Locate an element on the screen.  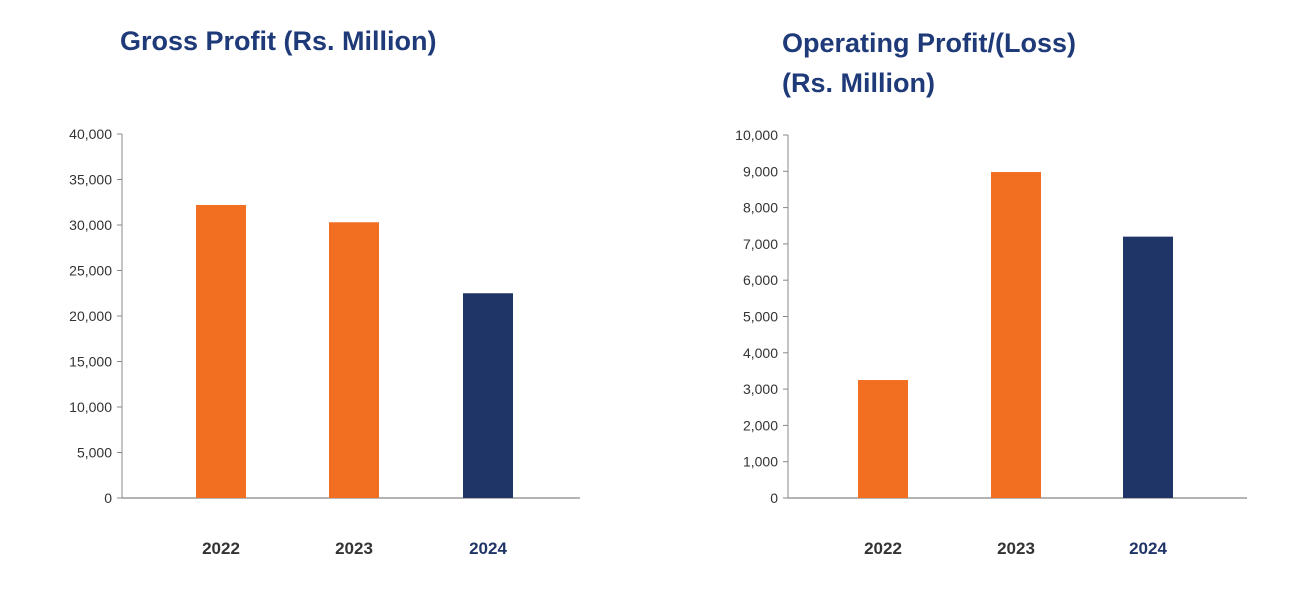
y-tick-label: 40,000 is located at coordinates (90, 134).